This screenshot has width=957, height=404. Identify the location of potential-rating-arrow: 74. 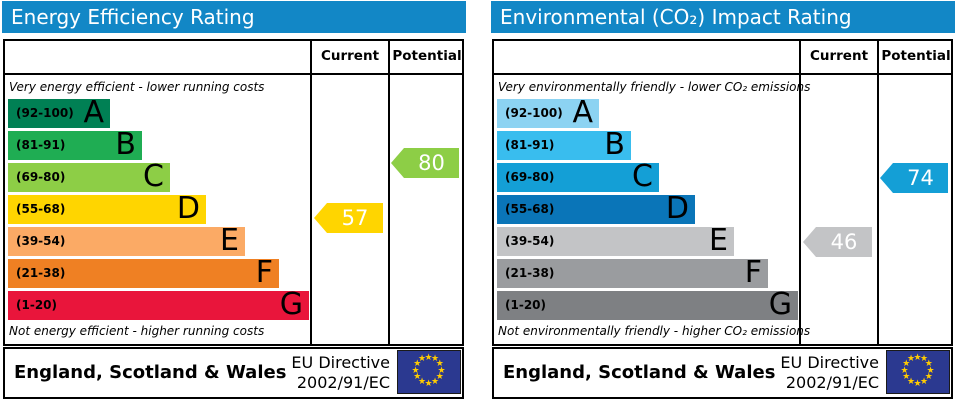
(914, 178).